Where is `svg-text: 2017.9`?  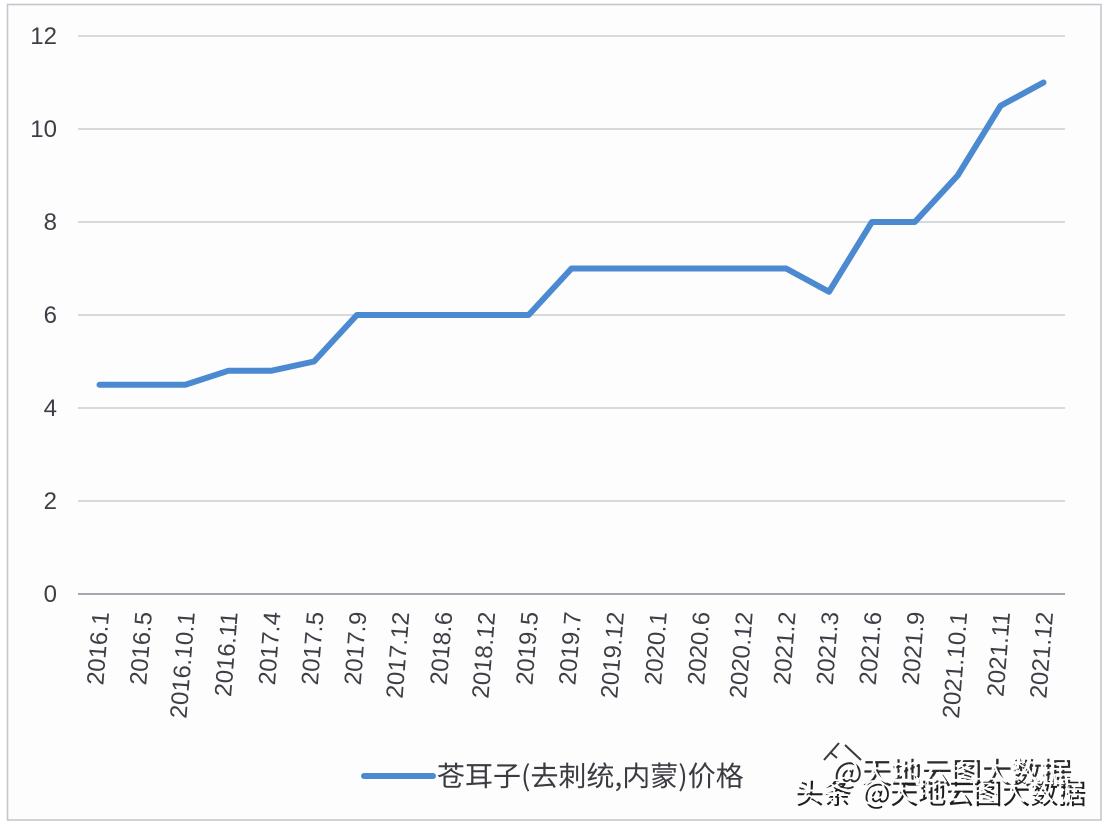 svg-text: 2017.9 is located at coordinates (356, 648).